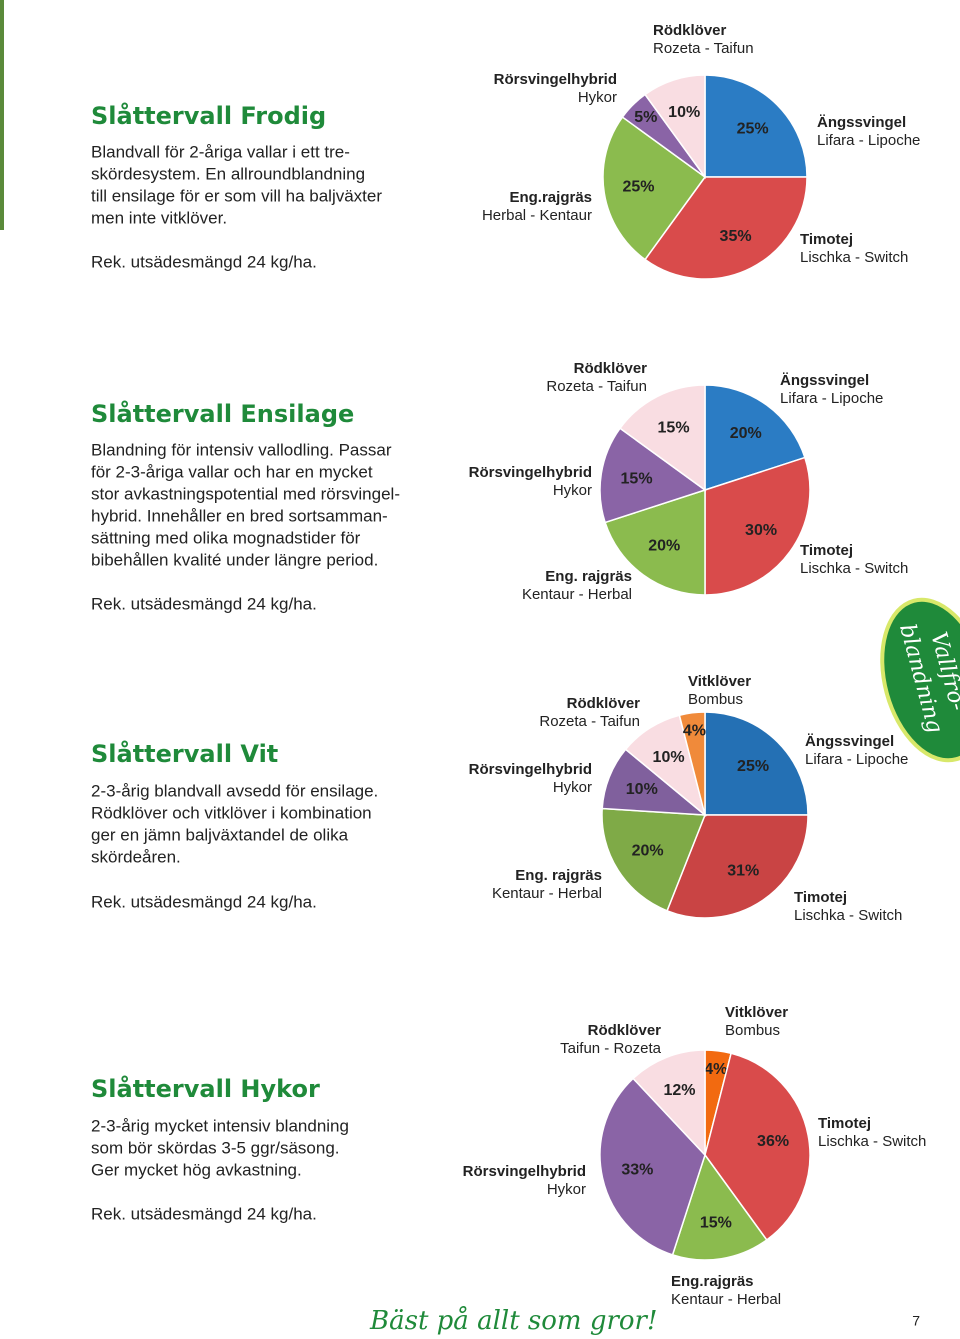 The height and width of the screenshot is (1339, 960). Describe the element at coordinates (611, 1048) in the screenshot. I see `variety-label: Taifun - Rozeta` at that location.